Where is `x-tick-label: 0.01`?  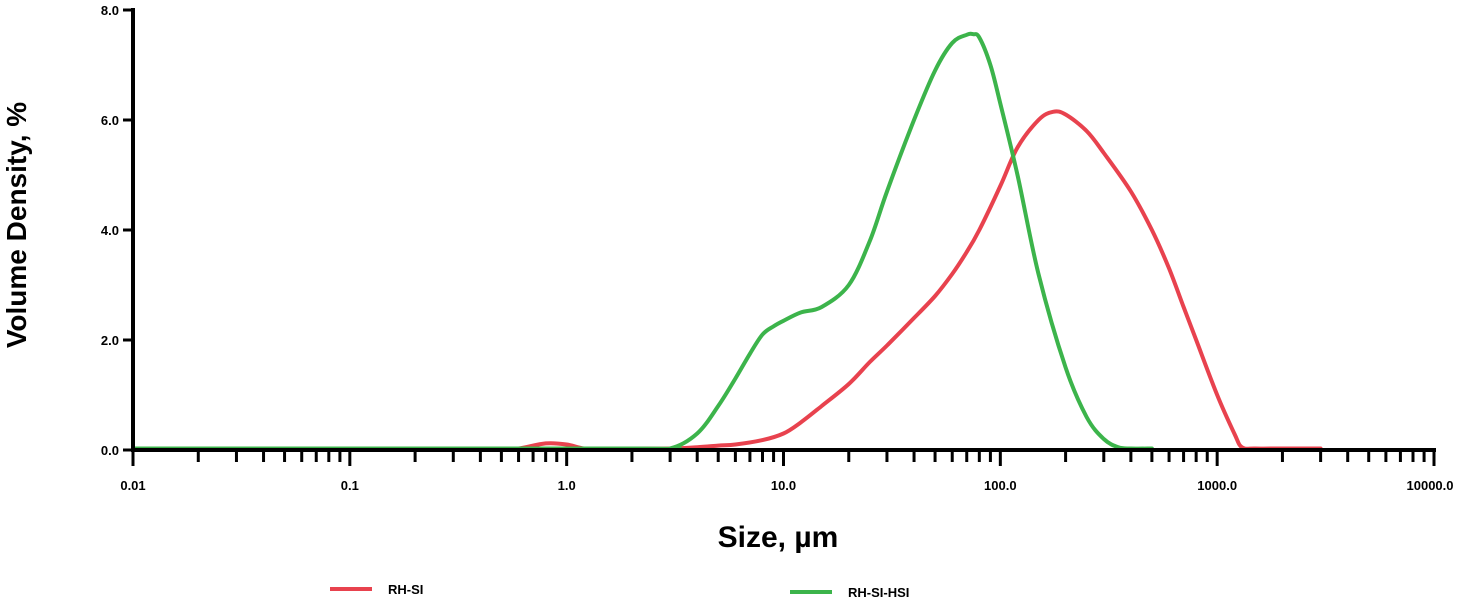 x-tick-label: 0.01 is located at coordinates (132, 485).